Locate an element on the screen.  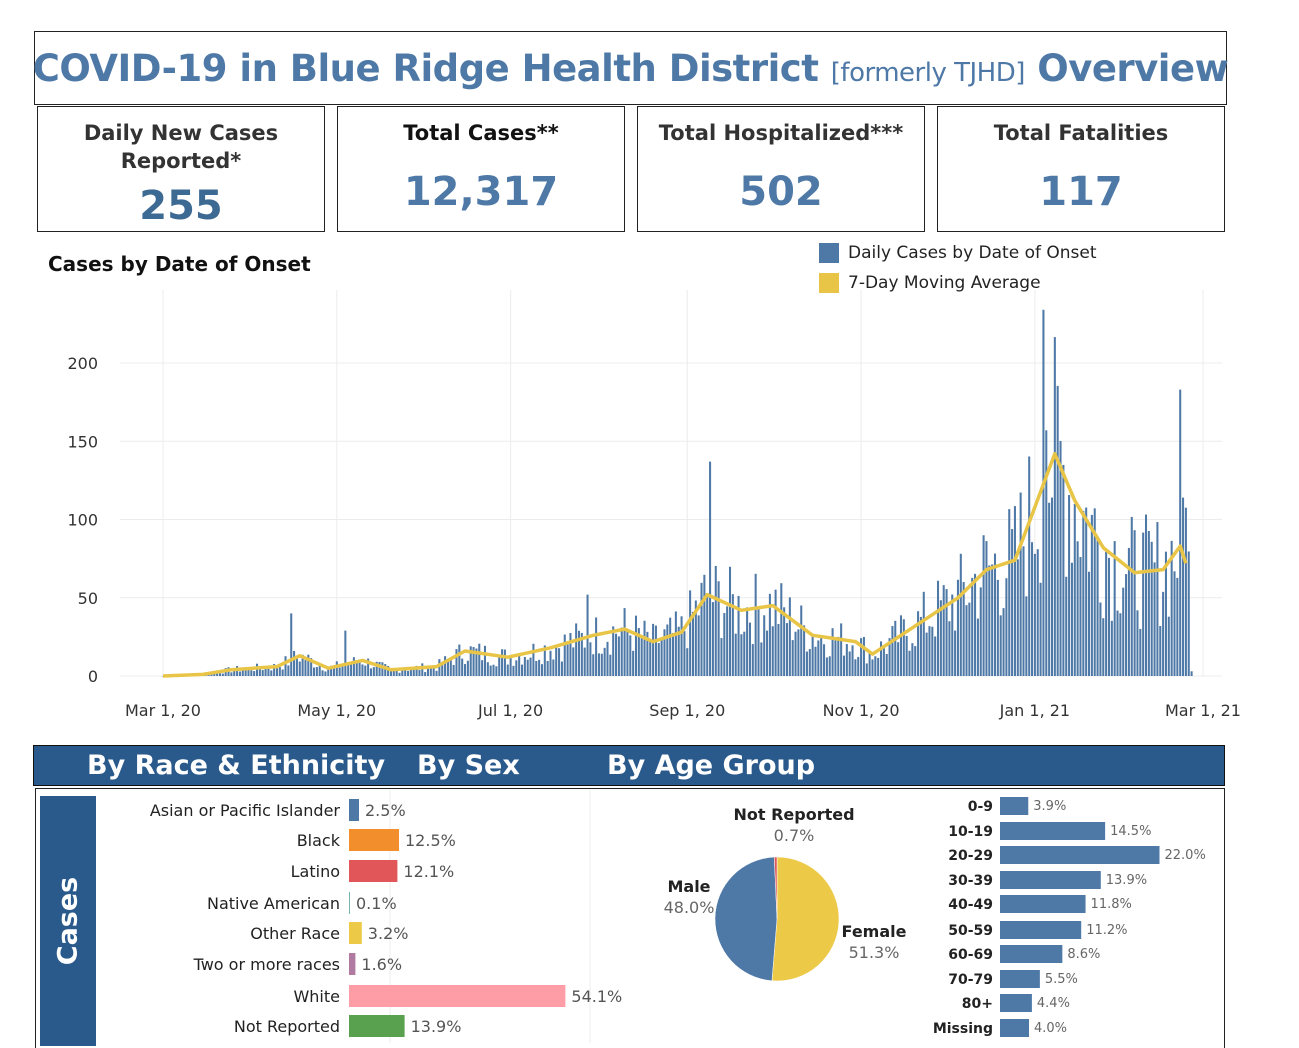
race-value-label: 12.5% is located at coordinates (430, 840).